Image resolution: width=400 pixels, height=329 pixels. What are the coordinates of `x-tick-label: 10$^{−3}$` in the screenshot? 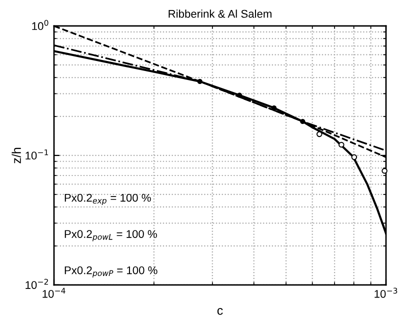 It's located at (386, 293).